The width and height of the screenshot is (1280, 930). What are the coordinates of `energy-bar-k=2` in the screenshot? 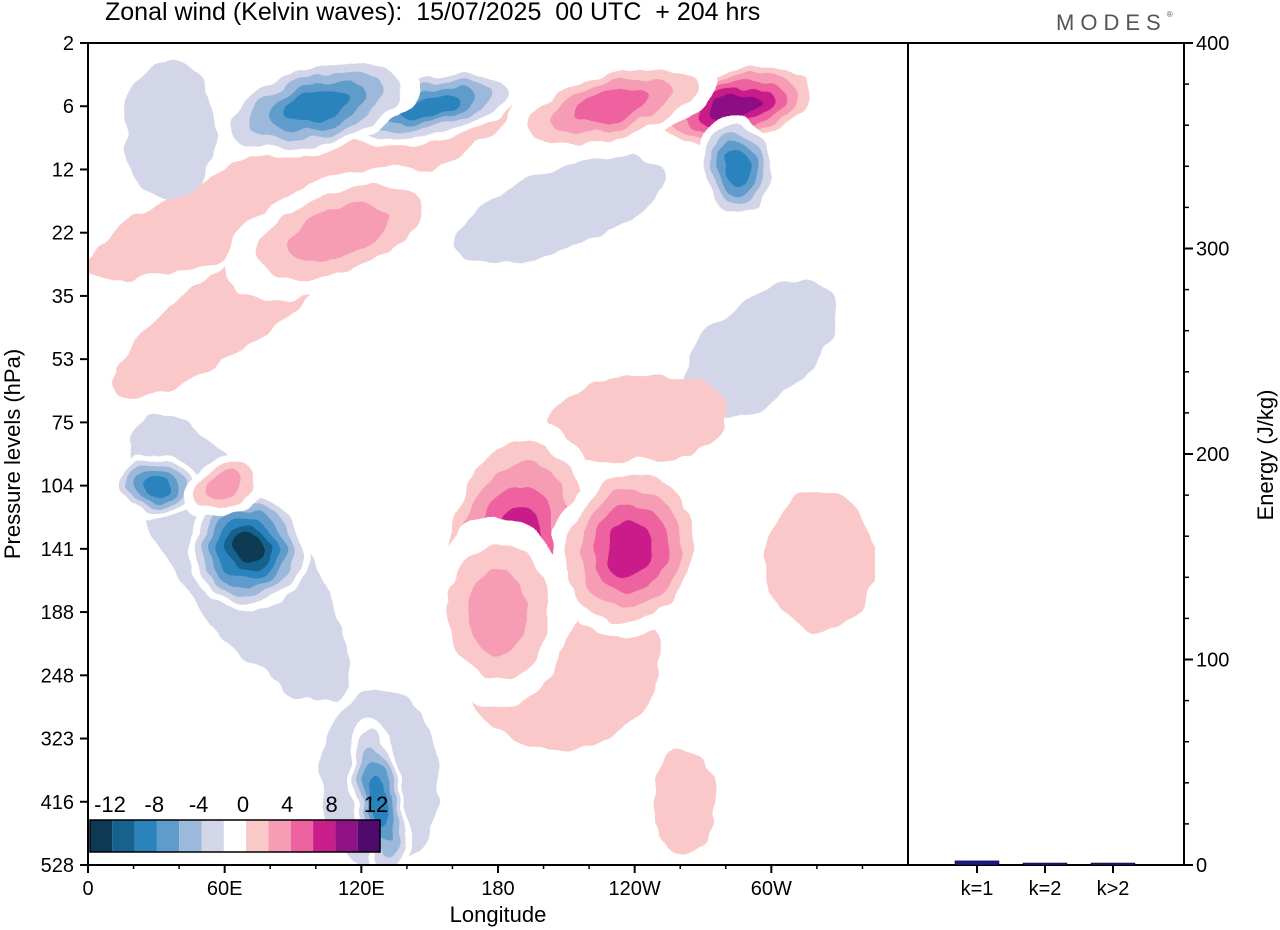 It's located at (1045, 864).